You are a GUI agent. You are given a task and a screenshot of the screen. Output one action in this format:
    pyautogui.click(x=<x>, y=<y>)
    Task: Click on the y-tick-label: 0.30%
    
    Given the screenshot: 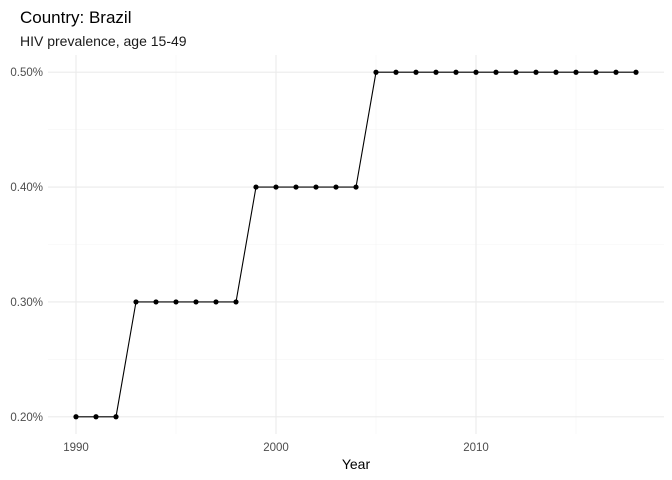 What is the action you would take?
    pyautogui.click(x=26, y=303)
    